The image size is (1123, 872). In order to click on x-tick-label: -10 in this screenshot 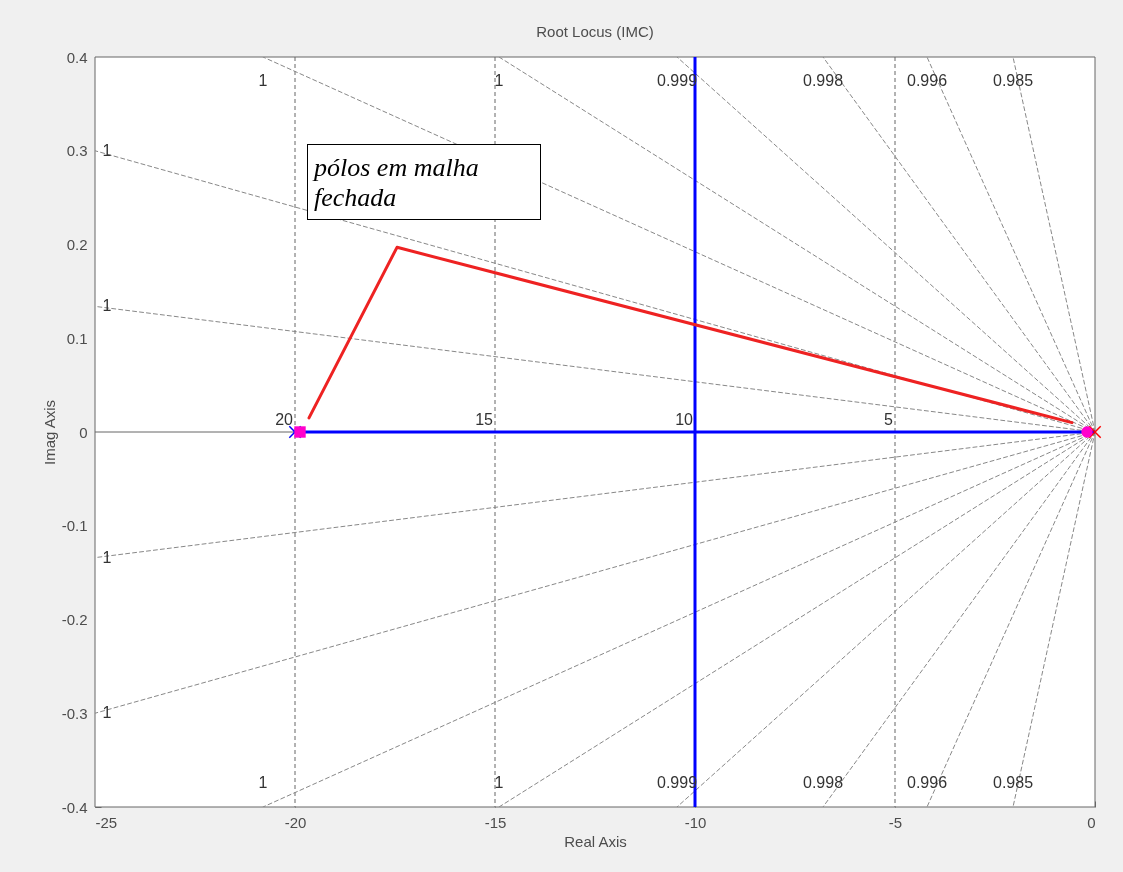, I will do `click(695, 822)`.